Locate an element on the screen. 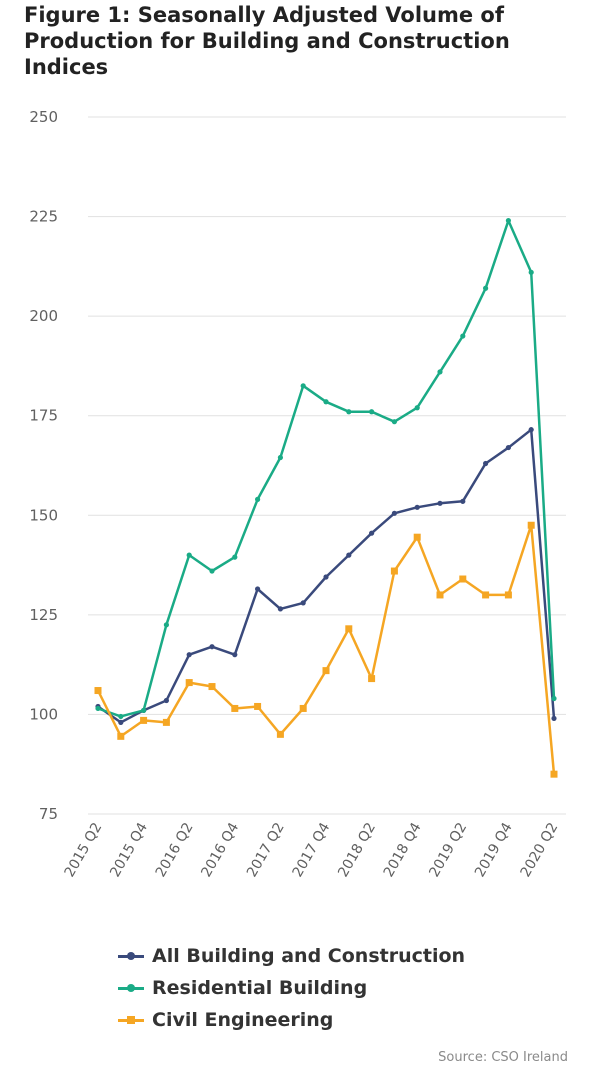 The width and height of the screenshot is (614, 1084). data-point-all-building-and-construction-2016-q4 is located at coordinates (235, 655).